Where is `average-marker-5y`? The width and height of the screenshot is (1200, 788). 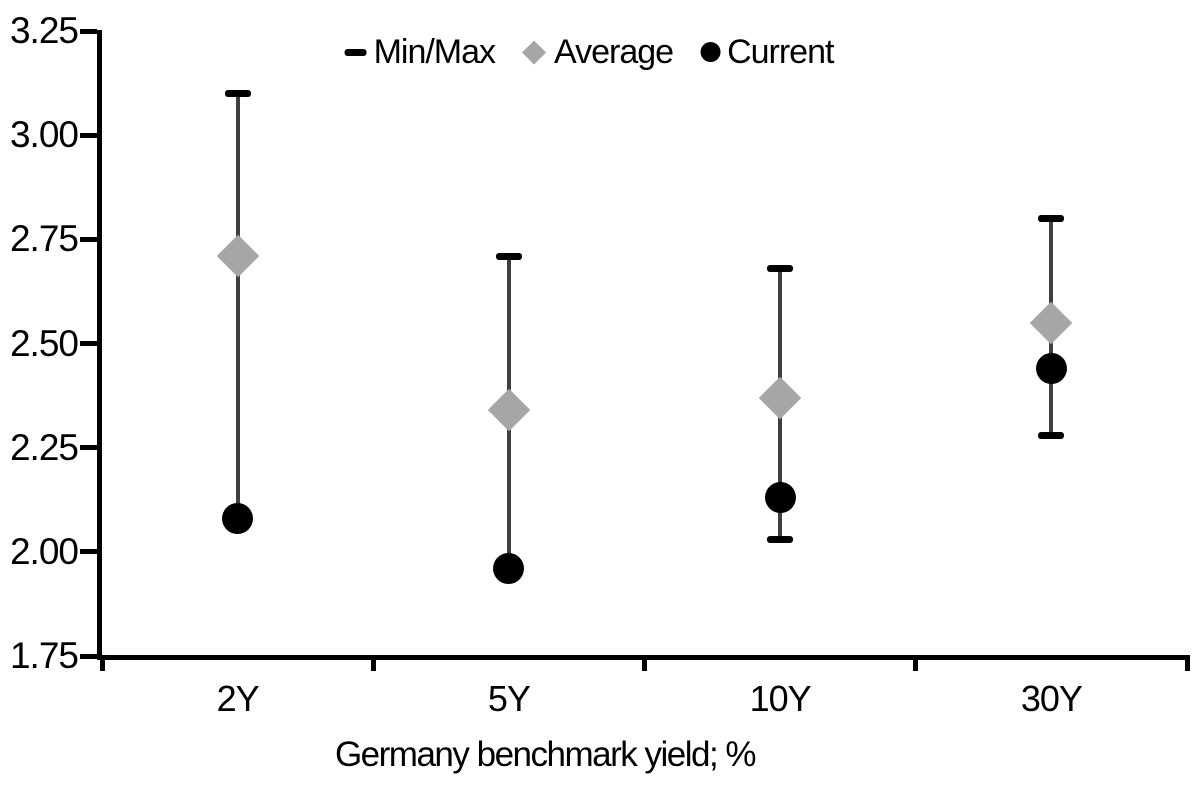
average-marker-5y is located at coordinates (509, 410).